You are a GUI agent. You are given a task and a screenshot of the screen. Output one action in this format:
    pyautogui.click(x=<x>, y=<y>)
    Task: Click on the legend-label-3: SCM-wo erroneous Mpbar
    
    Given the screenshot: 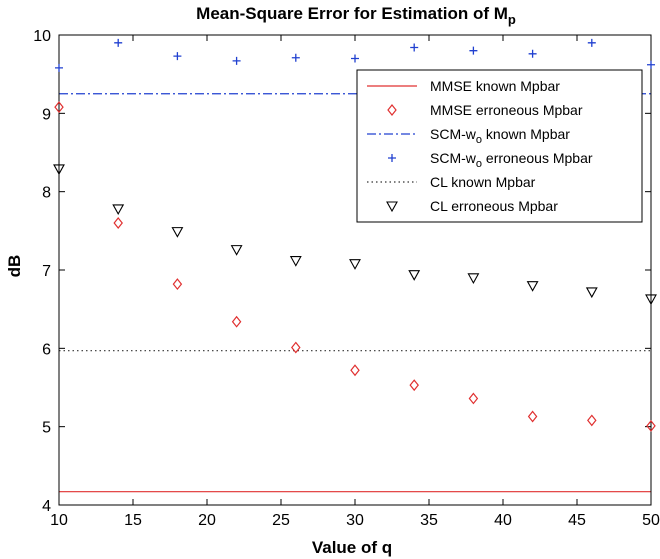 What is the action you would take?
    pyautogui.click(x=511, y=160)
    